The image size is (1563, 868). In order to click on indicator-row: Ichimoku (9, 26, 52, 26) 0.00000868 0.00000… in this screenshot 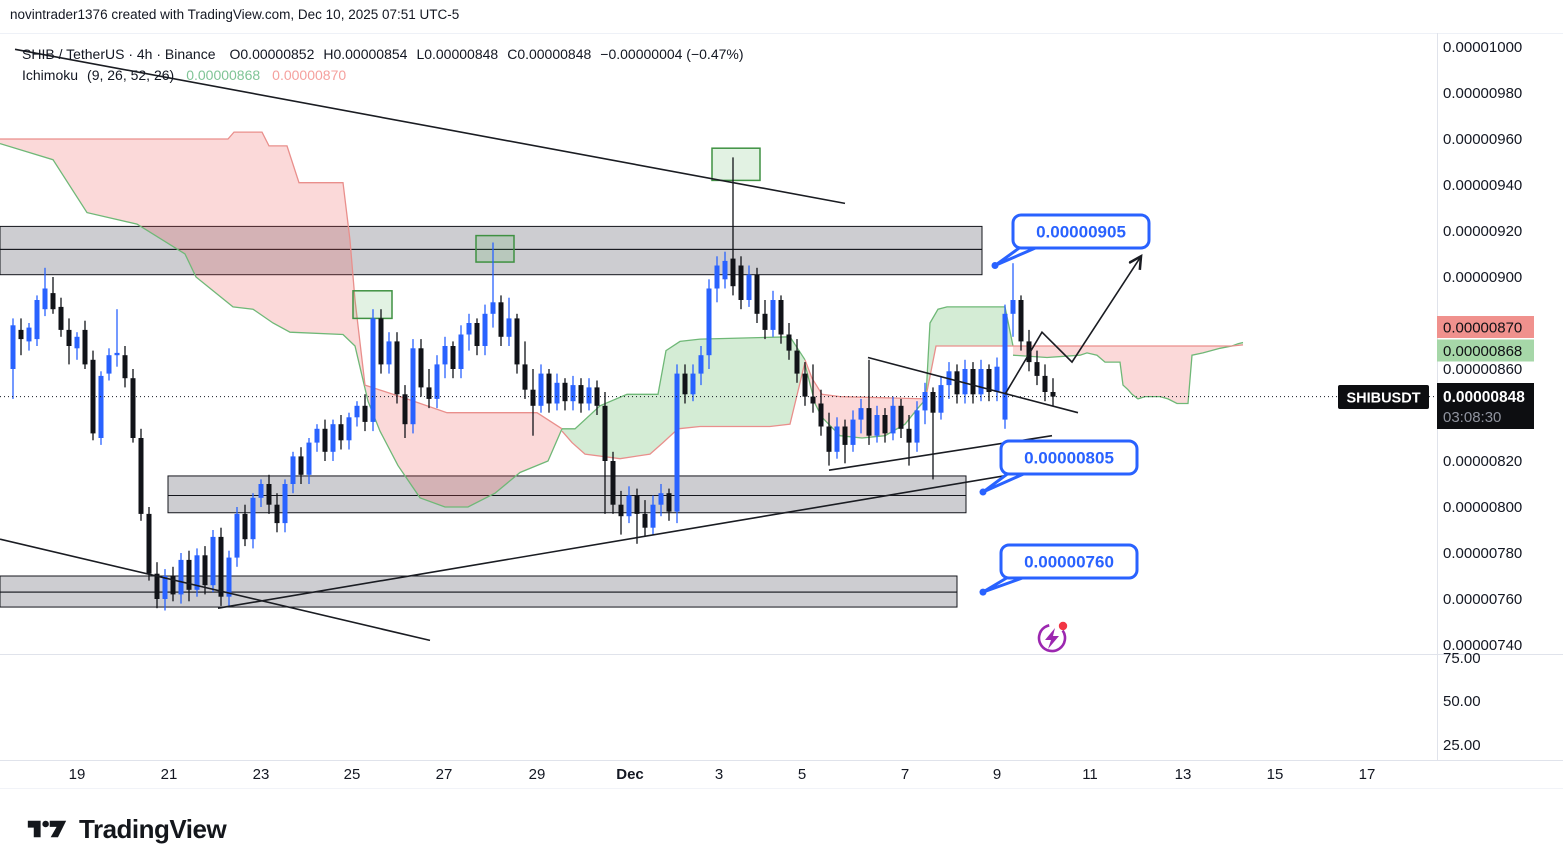, I will do `click(383, 75)`.